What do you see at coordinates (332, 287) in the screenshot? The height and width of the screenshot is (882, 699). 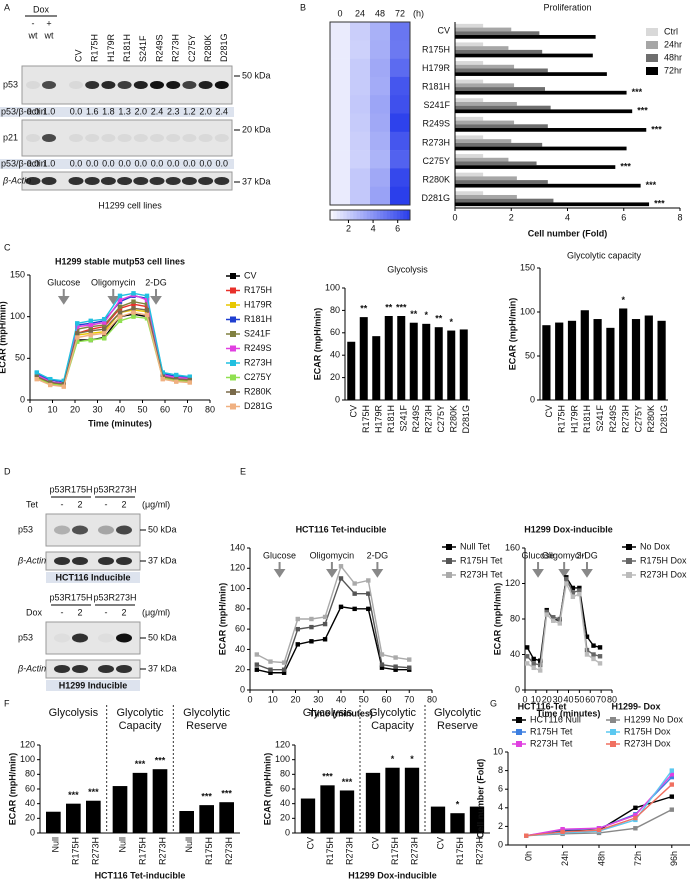 I see `y-tick-label: 100` at bounding box center [332, 287].